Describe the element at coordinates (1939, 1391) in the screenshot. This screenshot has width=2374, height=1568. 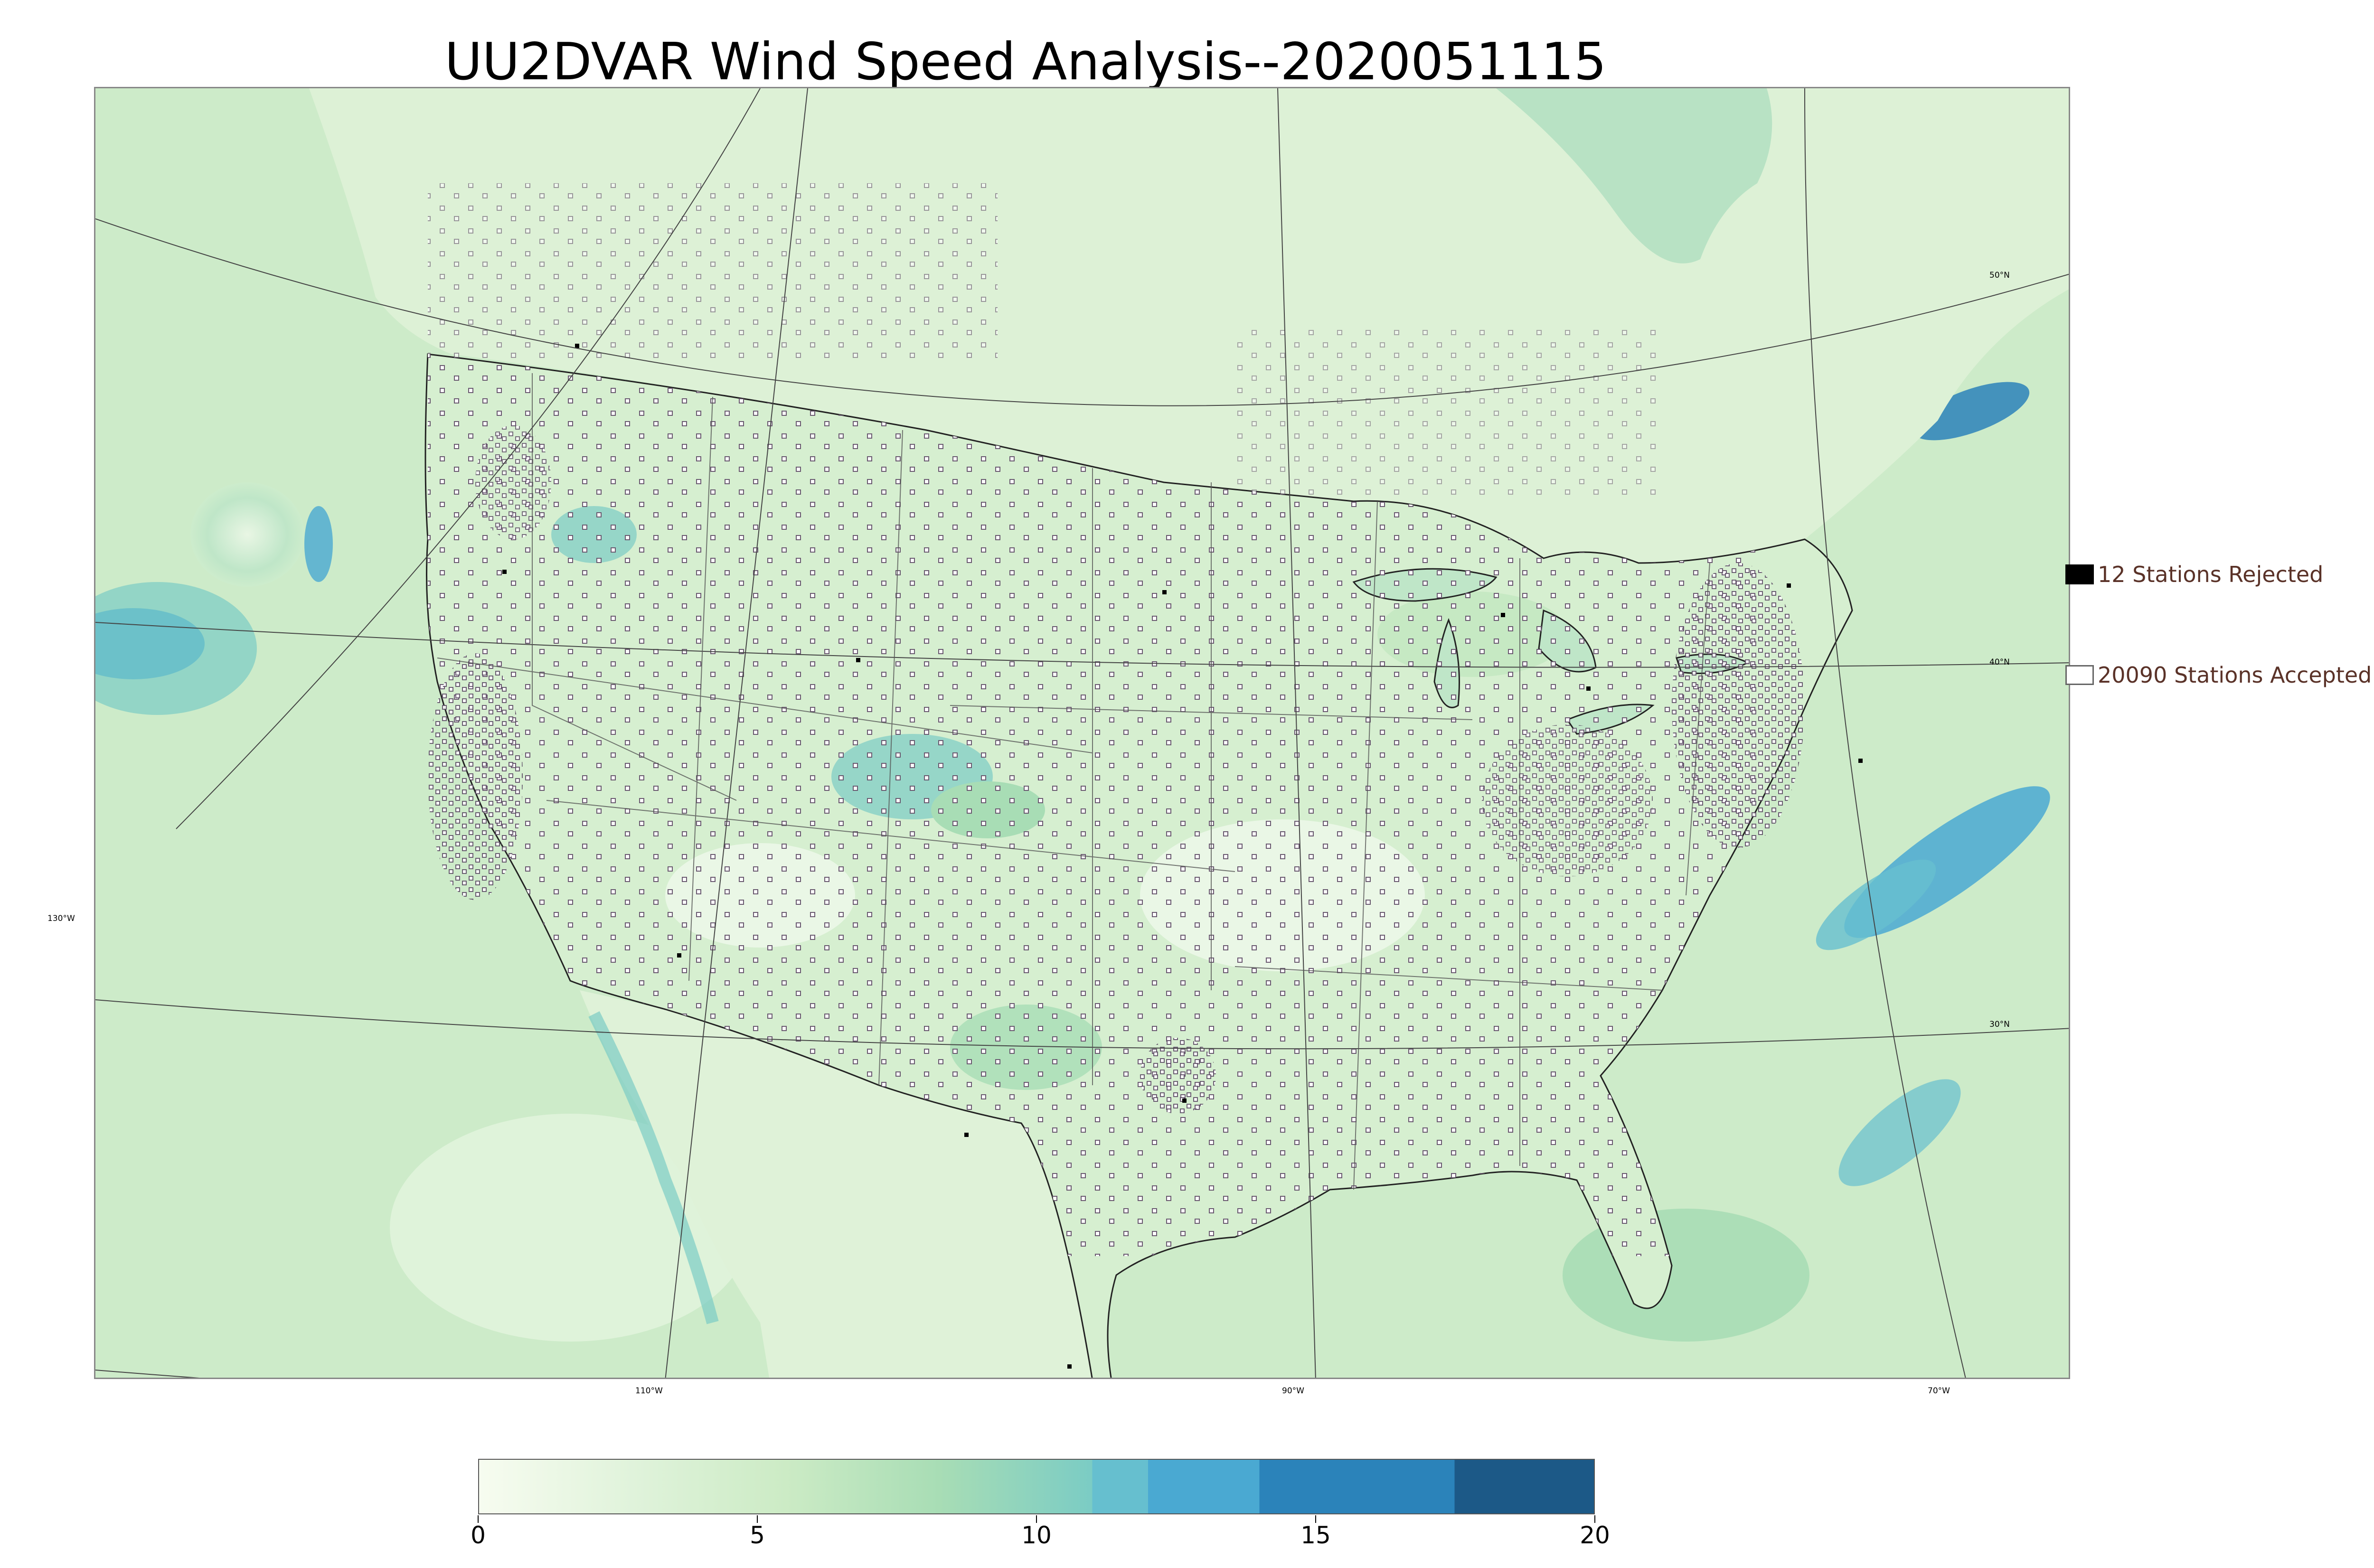
I see `lon-label-70w: 70°W` at that location.